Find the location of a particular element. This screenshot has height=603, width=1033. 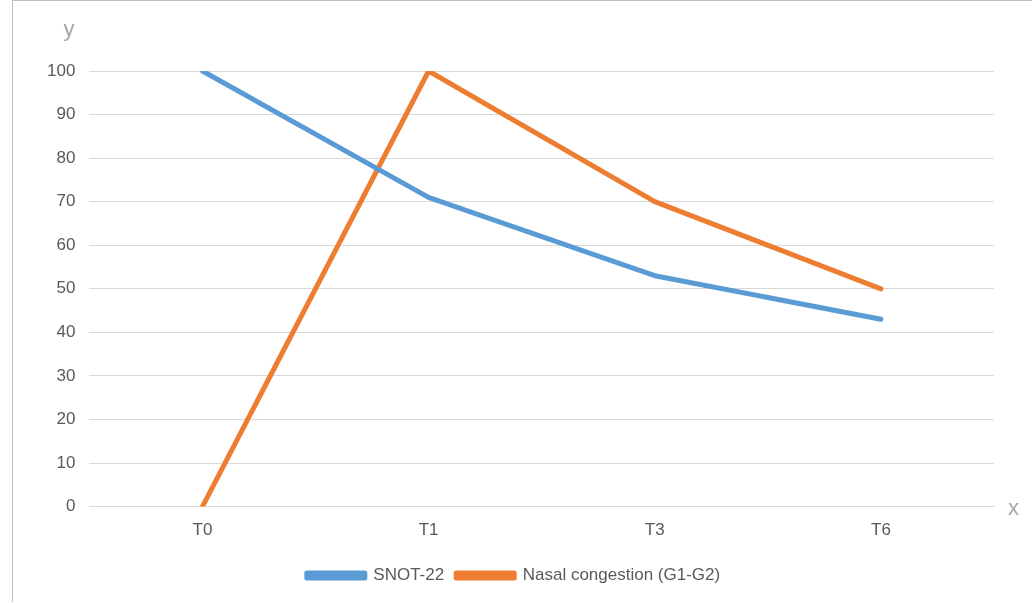

legend-label: SNOT-22 is located at coordinates (409, 575).